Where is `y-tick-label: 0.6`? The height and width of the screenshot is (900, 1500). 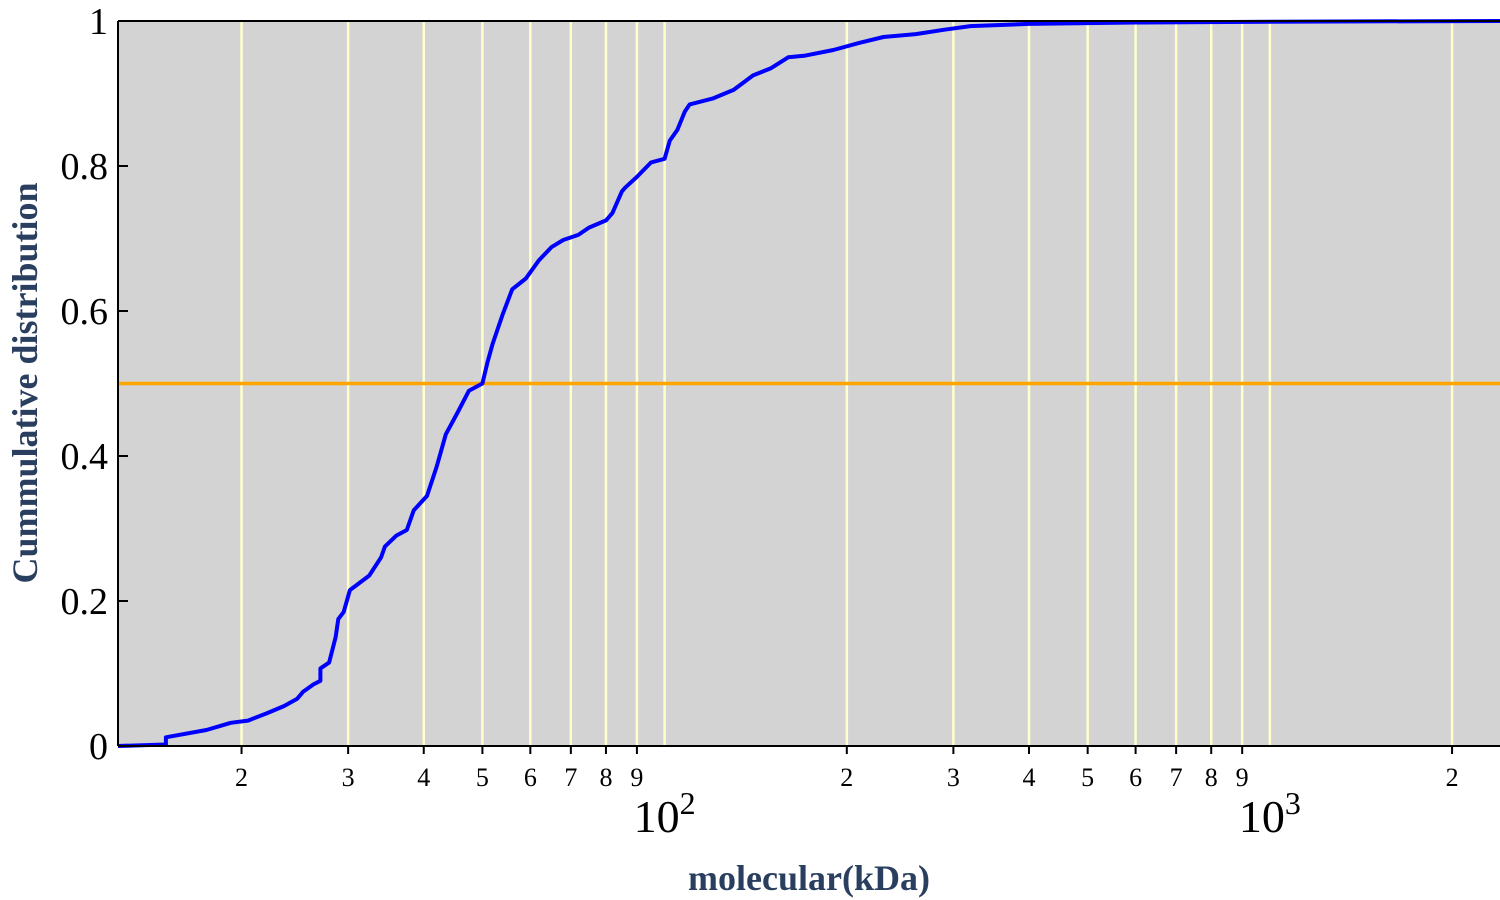 y-tick-label: 0.6 is located at coordinates (85, 312).